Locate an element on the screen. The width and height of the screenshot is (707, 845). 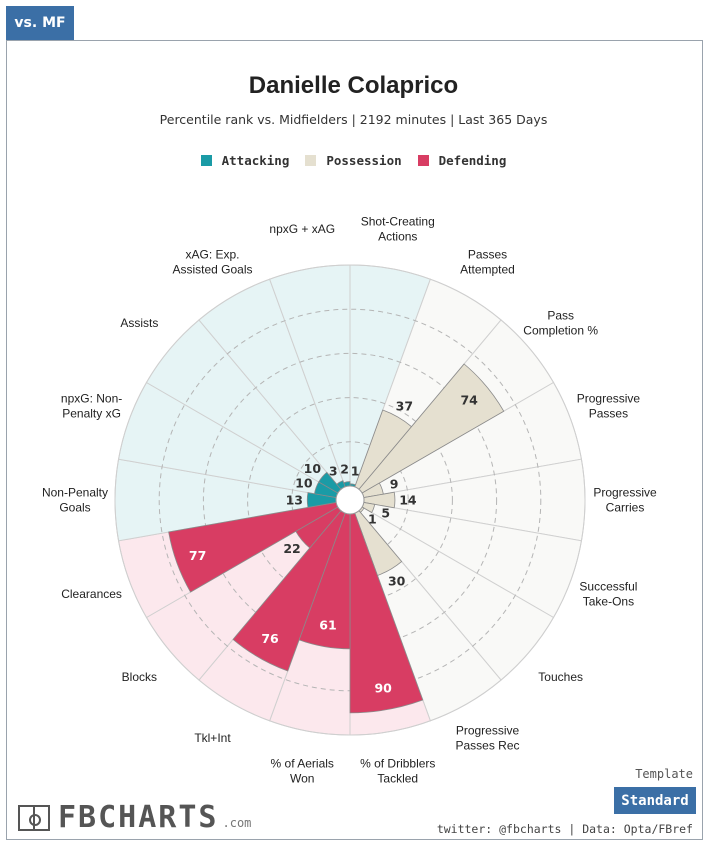
category-label: Progressive Carries is located at coordinates (625, 500).